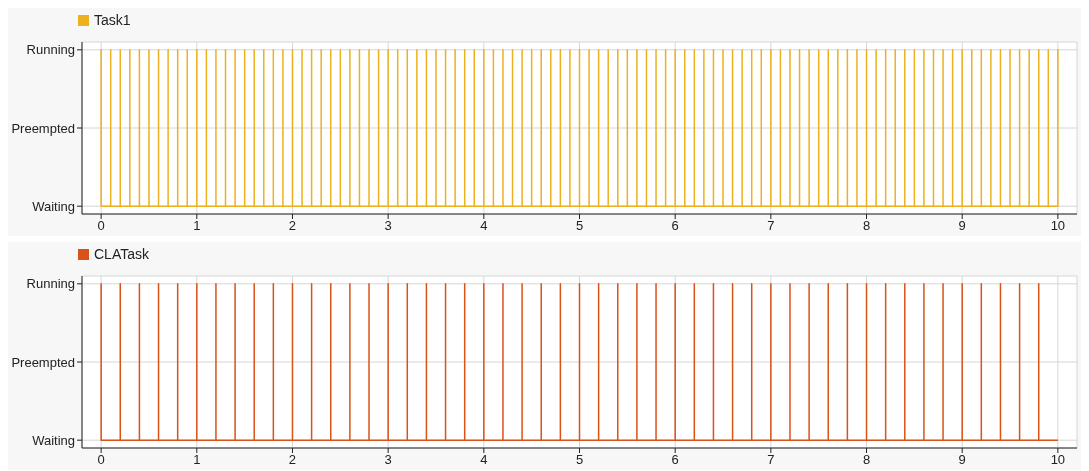 This screenshot has width=1089, height=471. Describe the element at coordinates (121, 254) in the screenshot. I see `legend-label: CLATask` at that location.